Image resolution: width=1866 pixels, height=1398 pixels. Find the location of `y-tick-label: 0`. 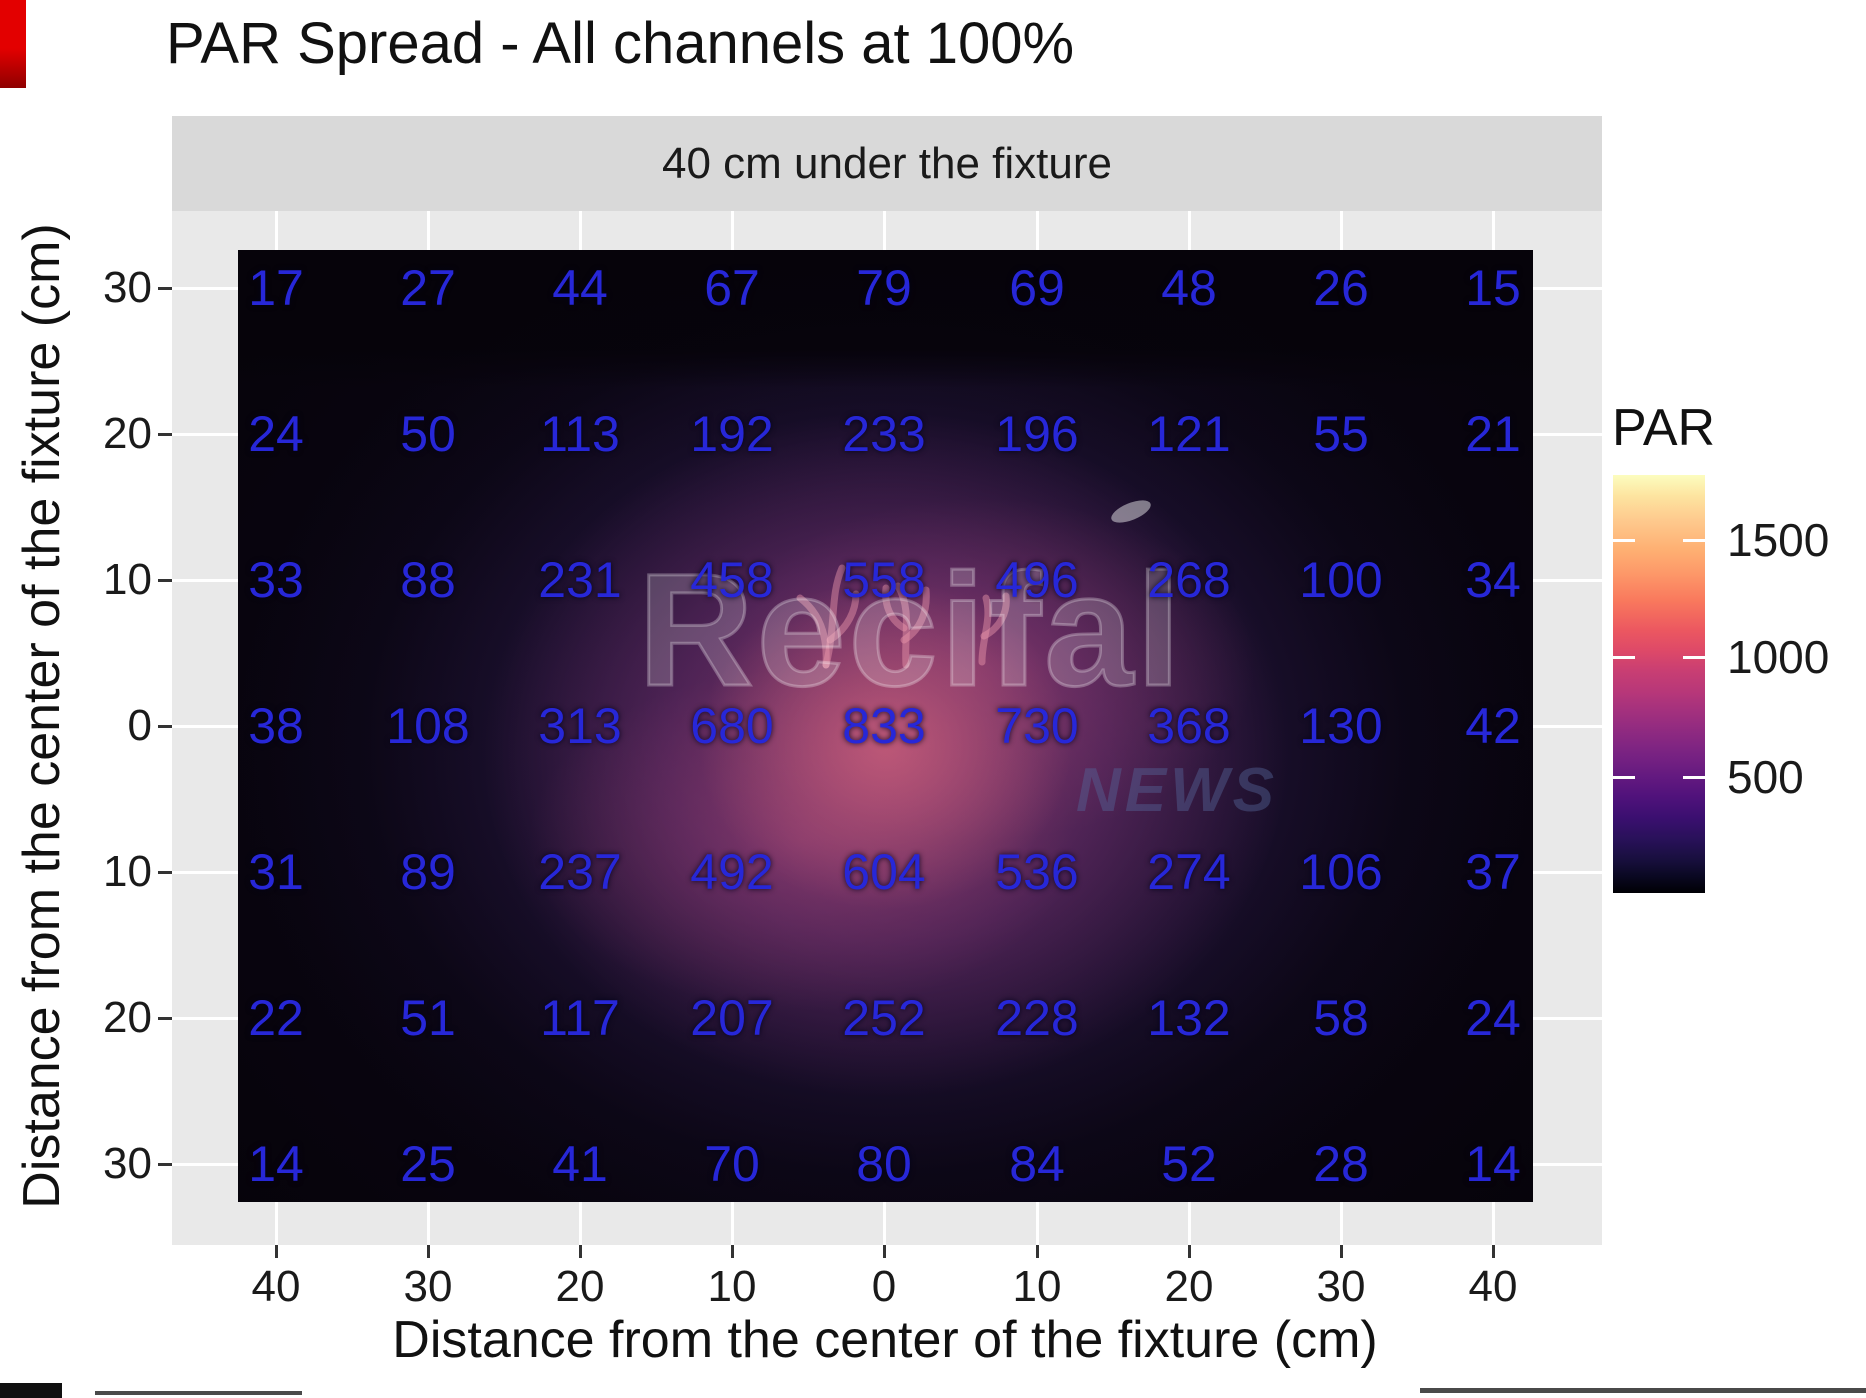

y-tick-label: 0 is located at coordinates (139, 725).